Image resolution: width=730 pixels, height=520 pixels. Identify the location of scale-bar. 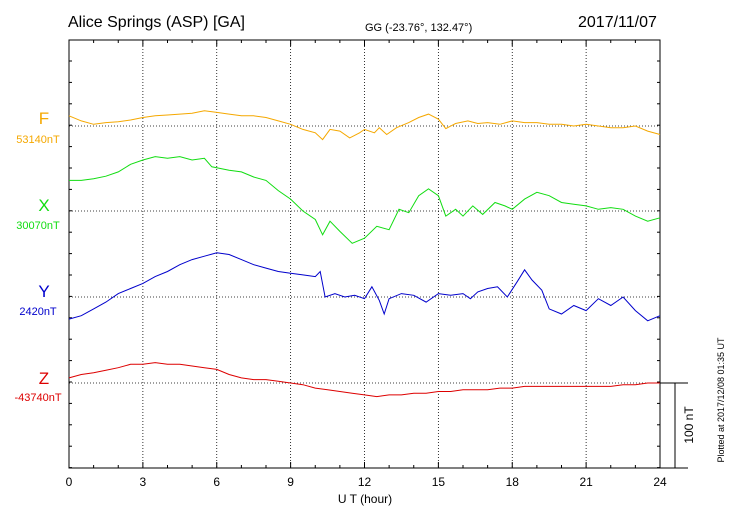
(674, 425).